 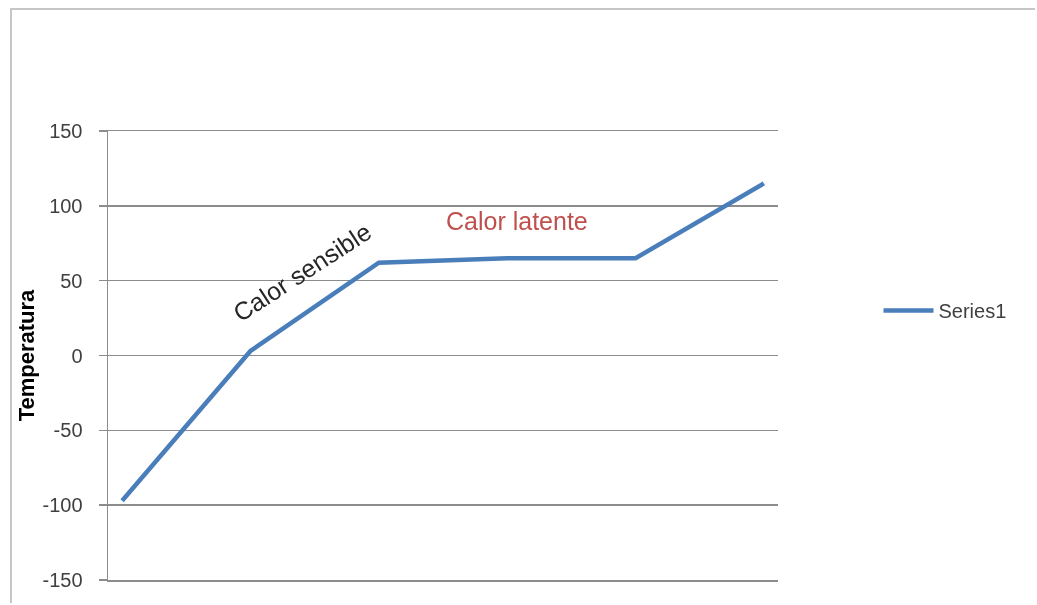 I want to click on annotation: Calor latente, so click(x=517, y=221).